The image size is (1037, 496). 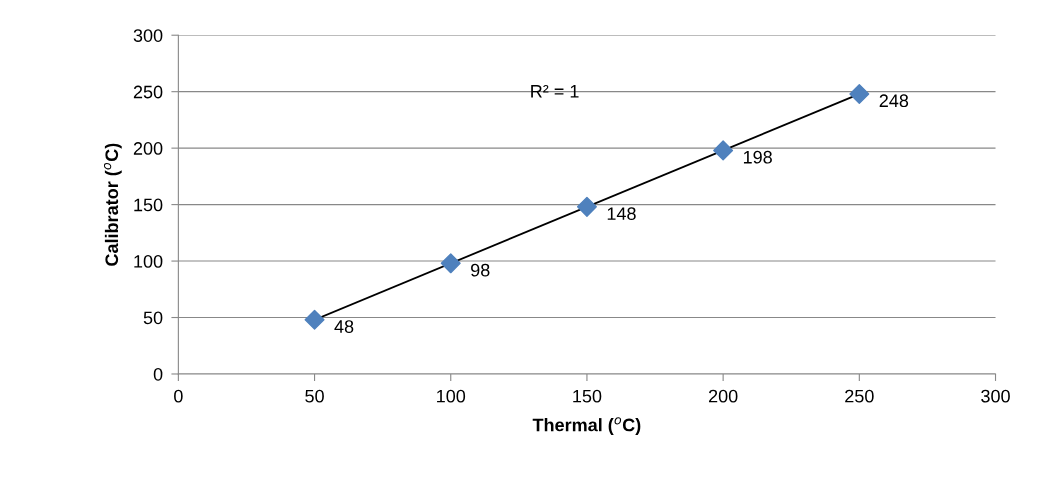 What do you see at coordinates (148, 205) in the screenshot?
I see `y-tick-label: 150` at bounding box center [148, 205].